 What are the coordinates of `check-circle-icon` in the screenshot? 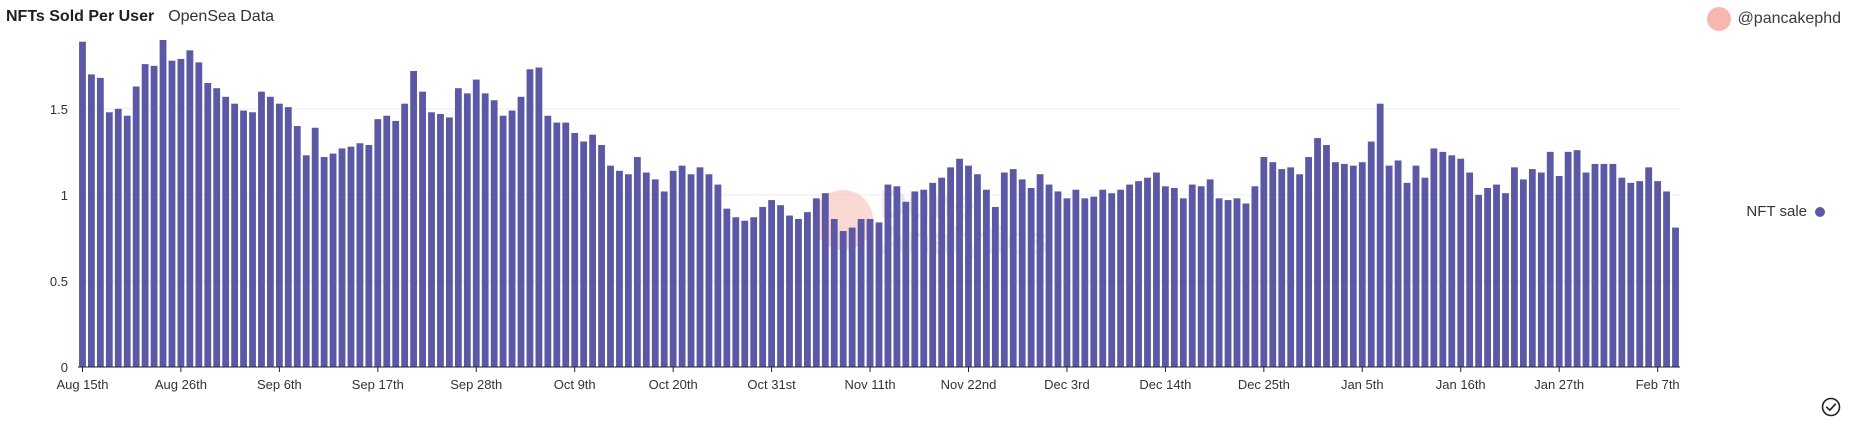 It's located at (1831, 407).